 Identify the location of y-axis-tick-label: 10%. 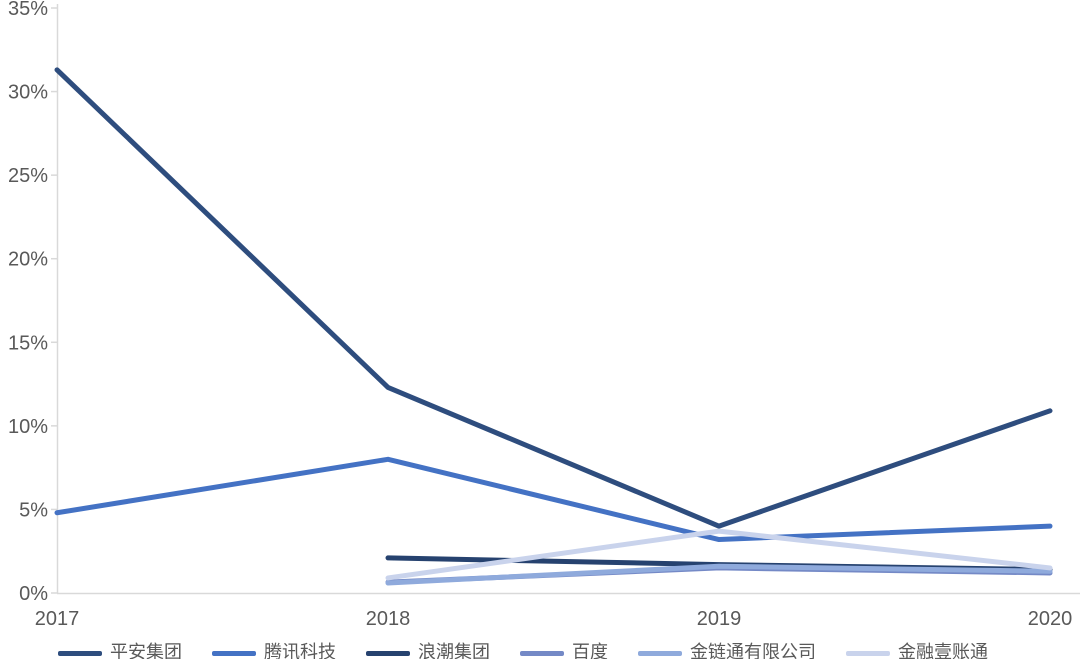
(28, 427).